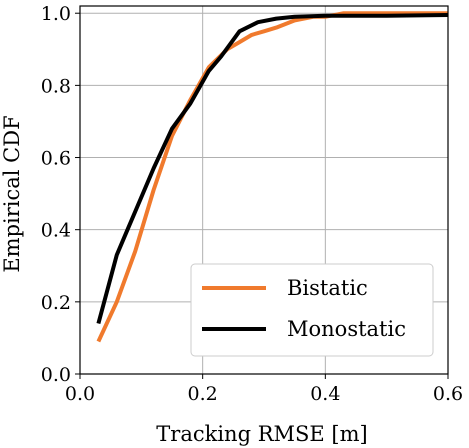 The image size is (469, 448). Describe the element at coordinates (56, 159) in the screenshot. I see `y-tick-label: 0.6` at that location.